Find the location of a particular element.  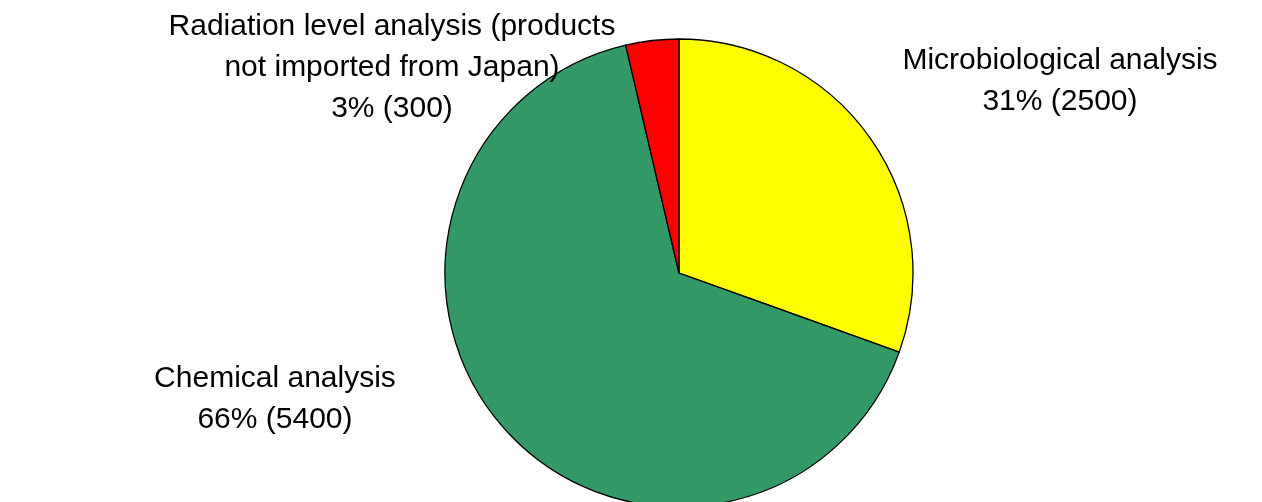

slice-label: Radiation level analysis (products not imported from Japan) is located at coordinates (392, 45).